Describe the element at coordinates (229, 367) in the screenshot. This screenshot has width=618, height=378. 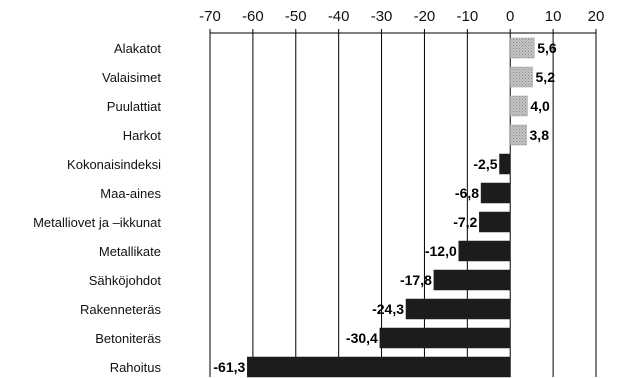
I see `data-label: -61,3` at that location.